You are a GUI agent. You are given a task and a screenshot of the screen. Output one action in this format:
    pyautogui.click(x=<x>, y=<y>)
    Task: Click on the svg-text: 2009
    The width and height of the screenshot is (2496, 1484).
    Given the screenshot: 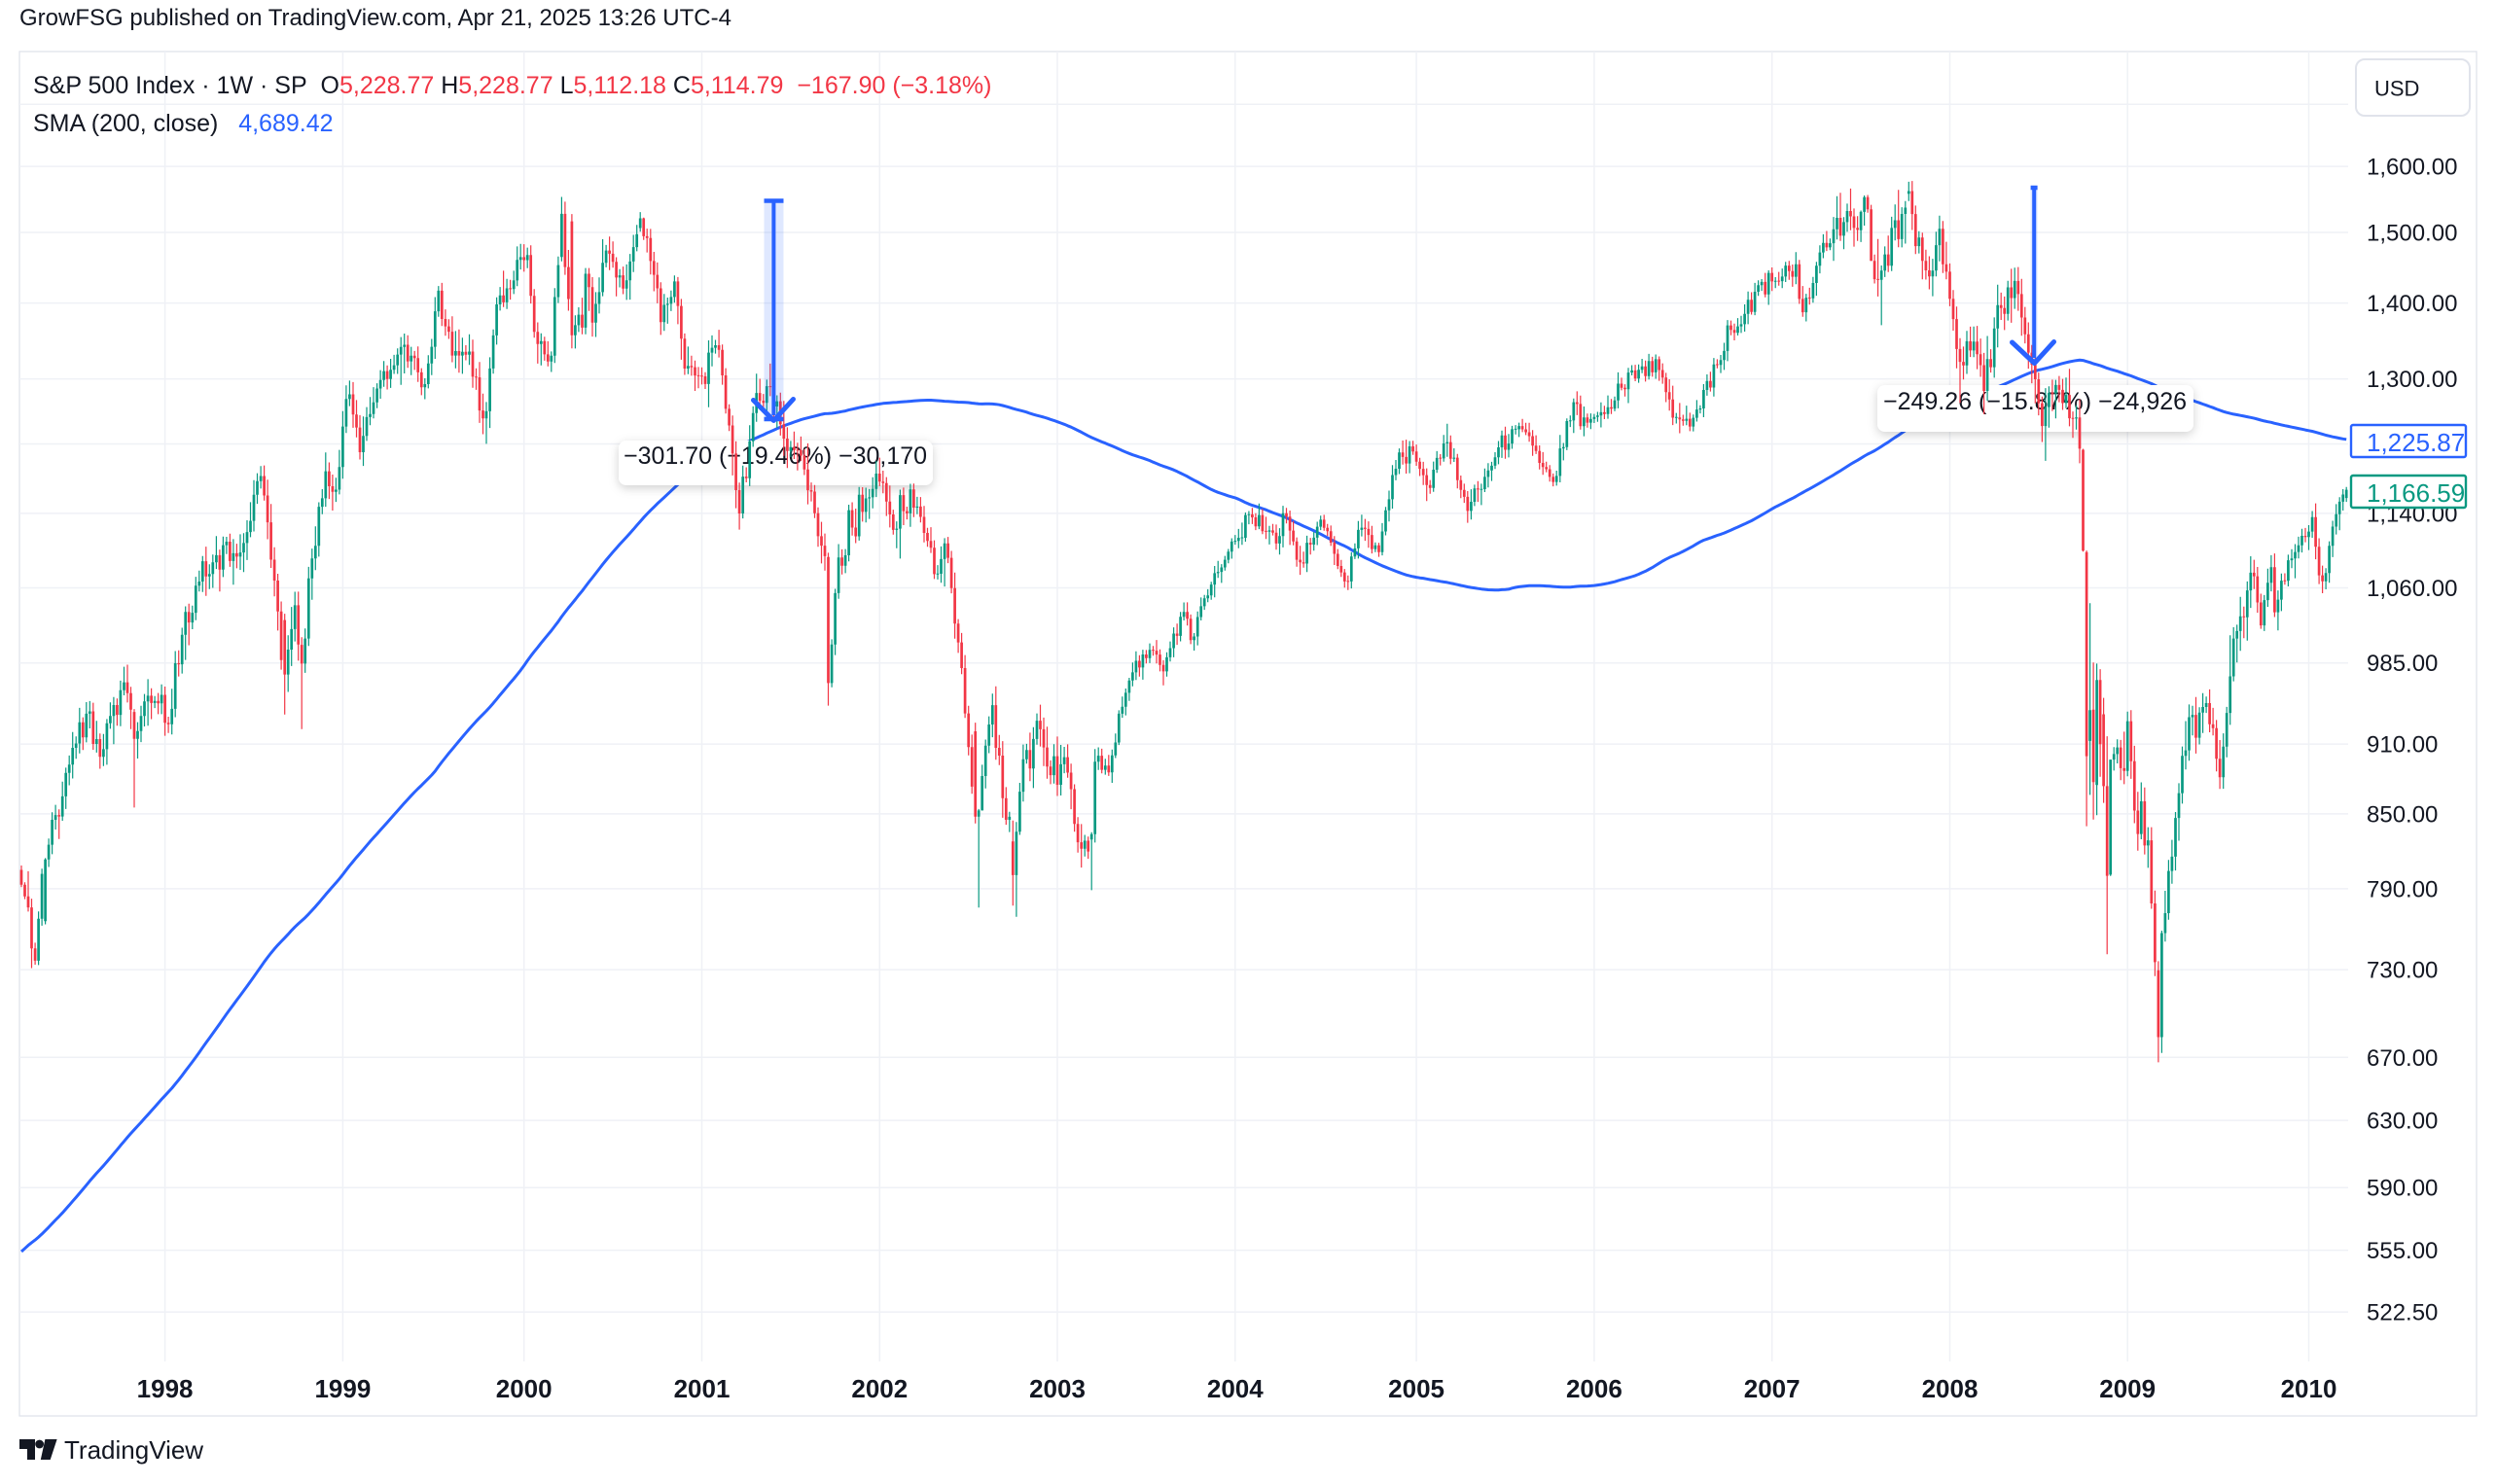 What is the action you would take?
    pyautogui.click(x=2127, y=1389)
    